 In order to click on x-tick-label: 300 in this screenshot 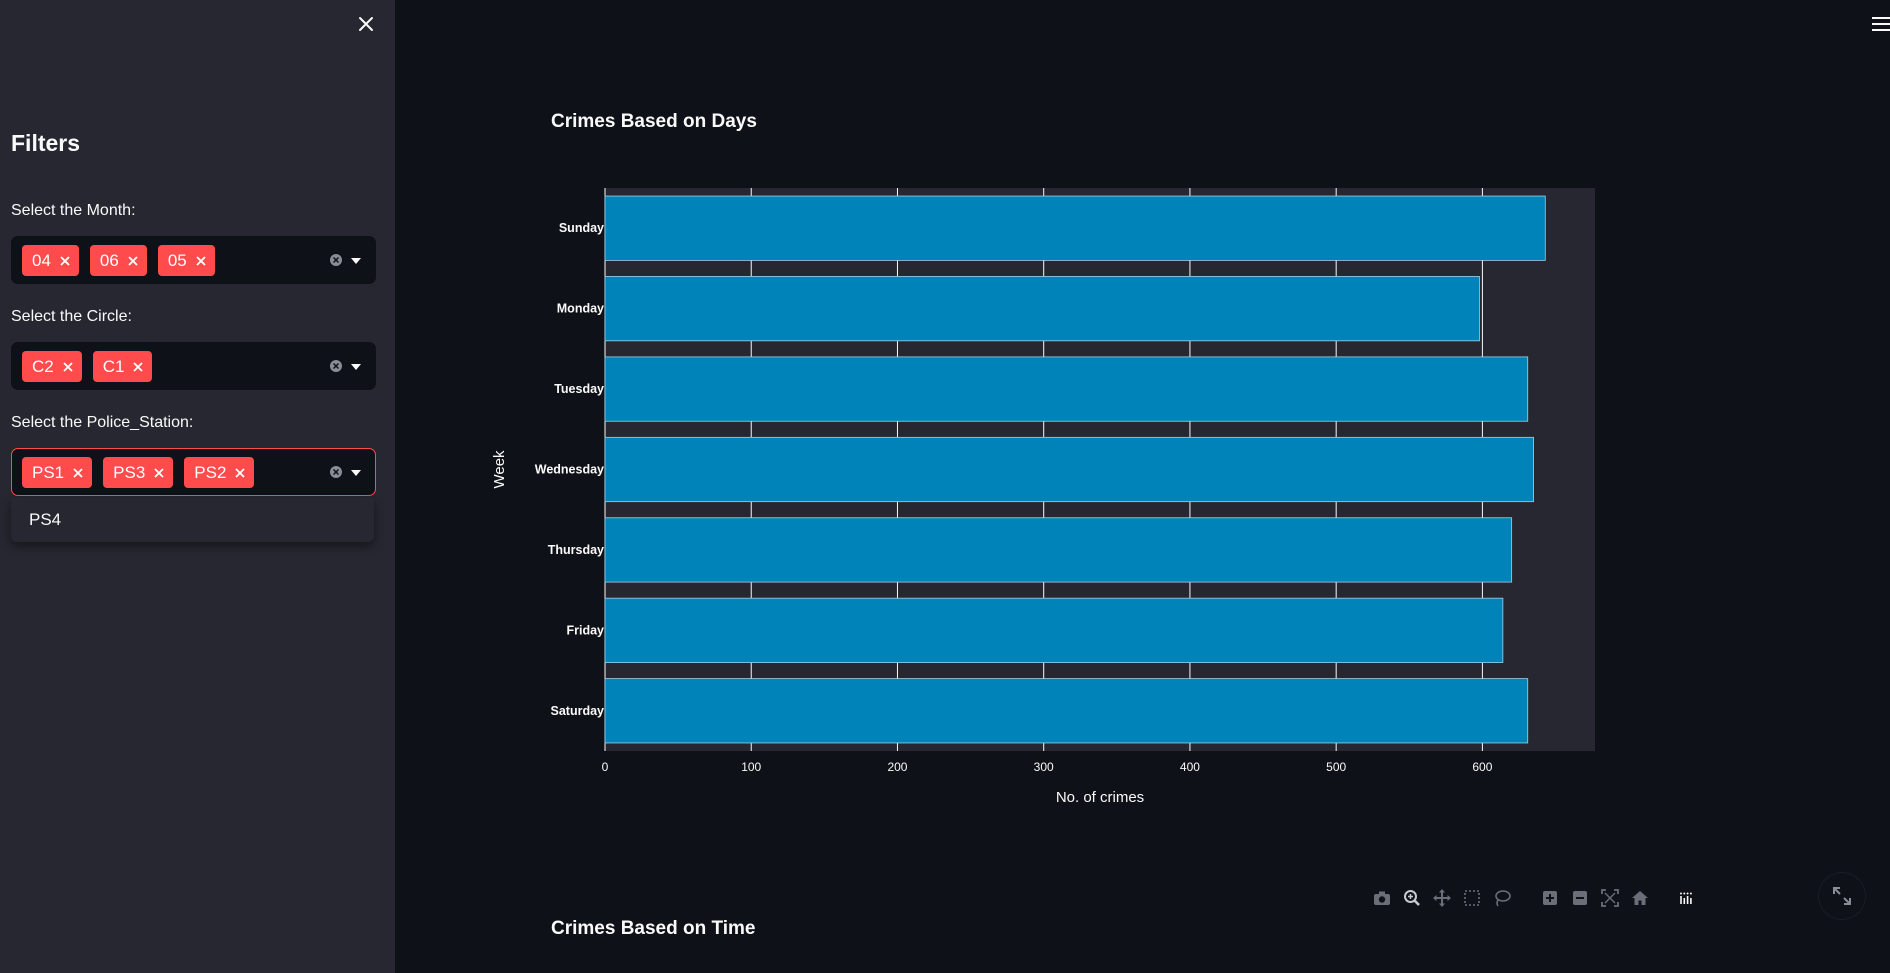, I will do `click(1044, 767)`.